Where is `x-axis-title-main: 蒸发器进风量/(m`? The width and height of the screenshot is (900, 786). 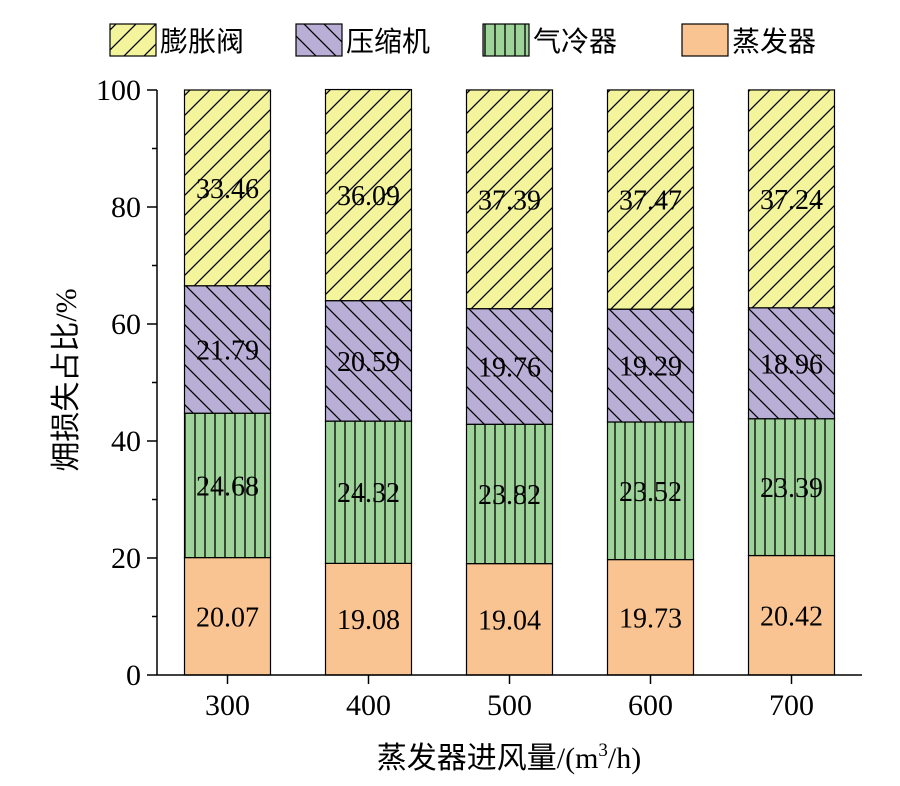
x-axis-title-main: 蒸发器进风量/(m is located at coordinates (488, 758).